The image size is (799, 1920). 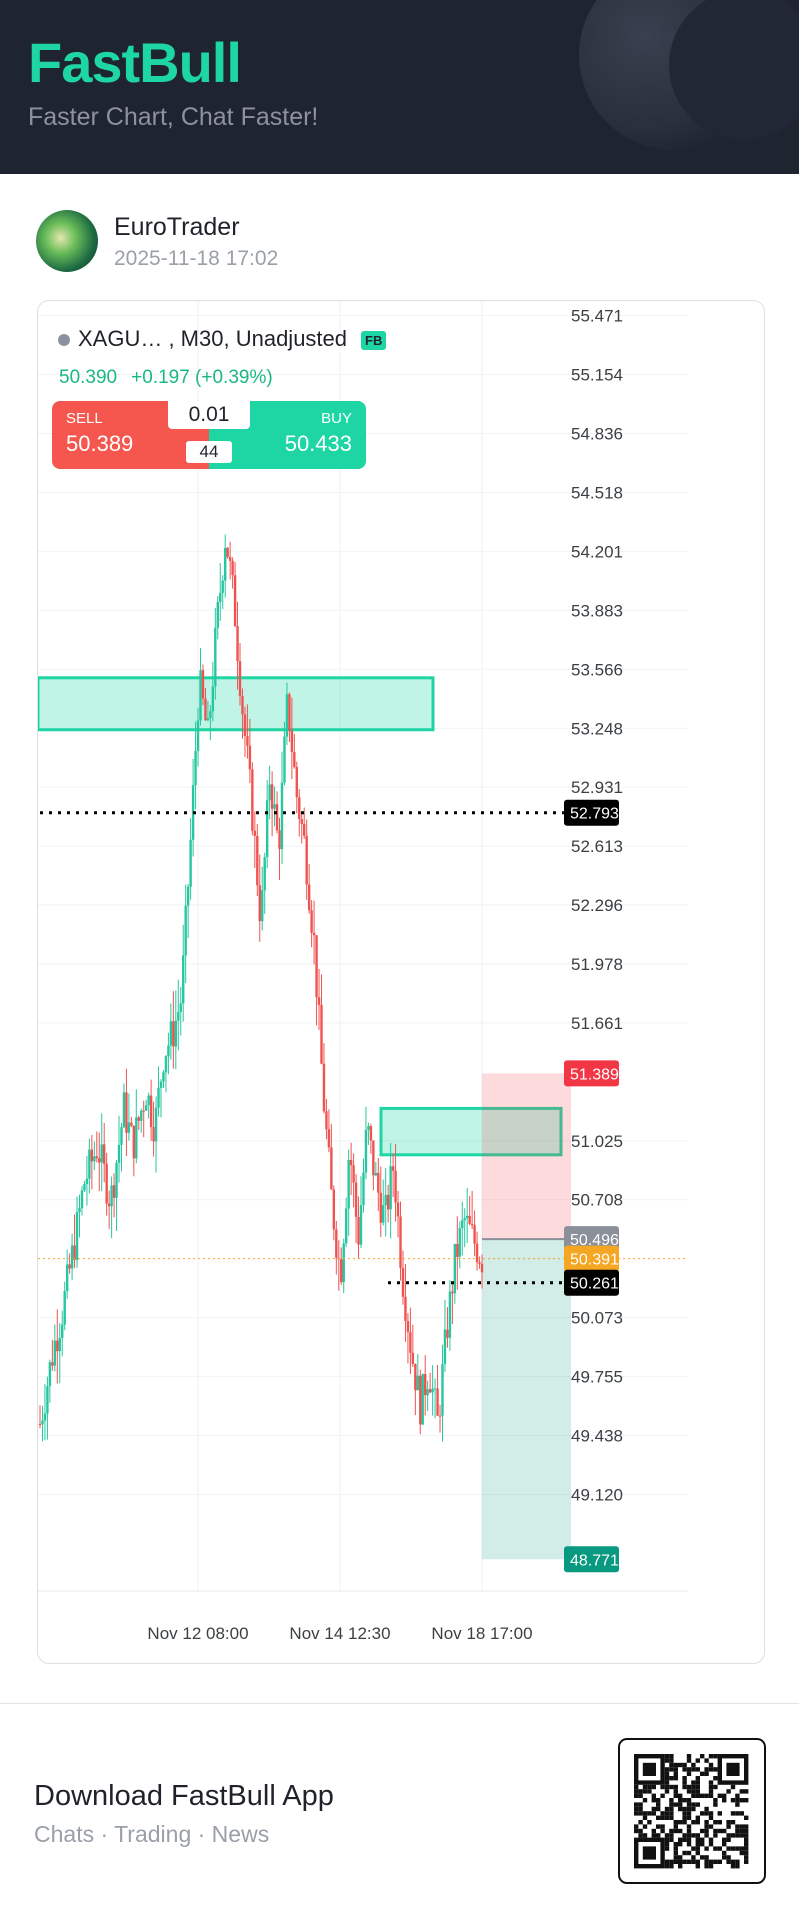 What do you see at coordinates (597, 1141) in the screenshot?
I see `y-tick-label: 51.025` at bounding box center [597, 1141].